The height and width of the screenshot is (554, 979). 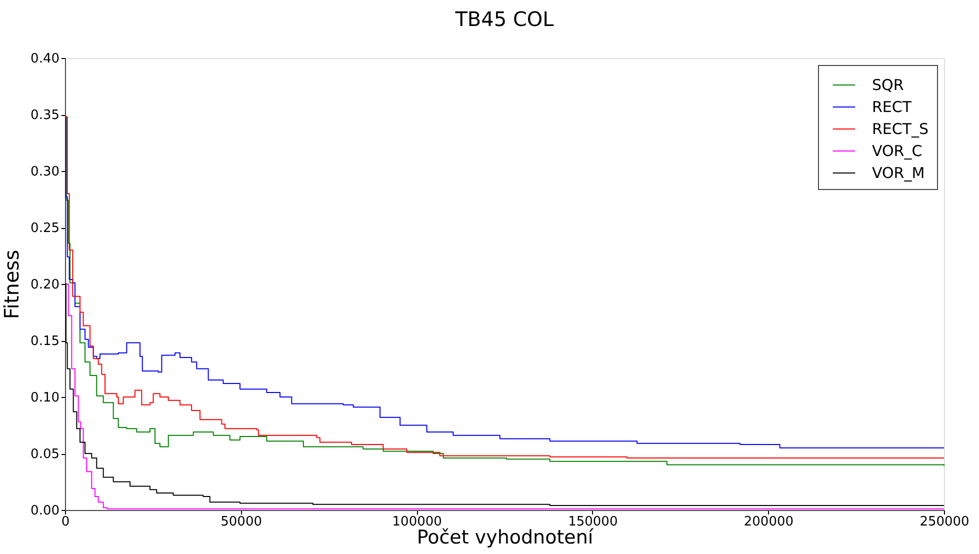 I want to click on legend-label: SQR, so click(x=888, y=85).